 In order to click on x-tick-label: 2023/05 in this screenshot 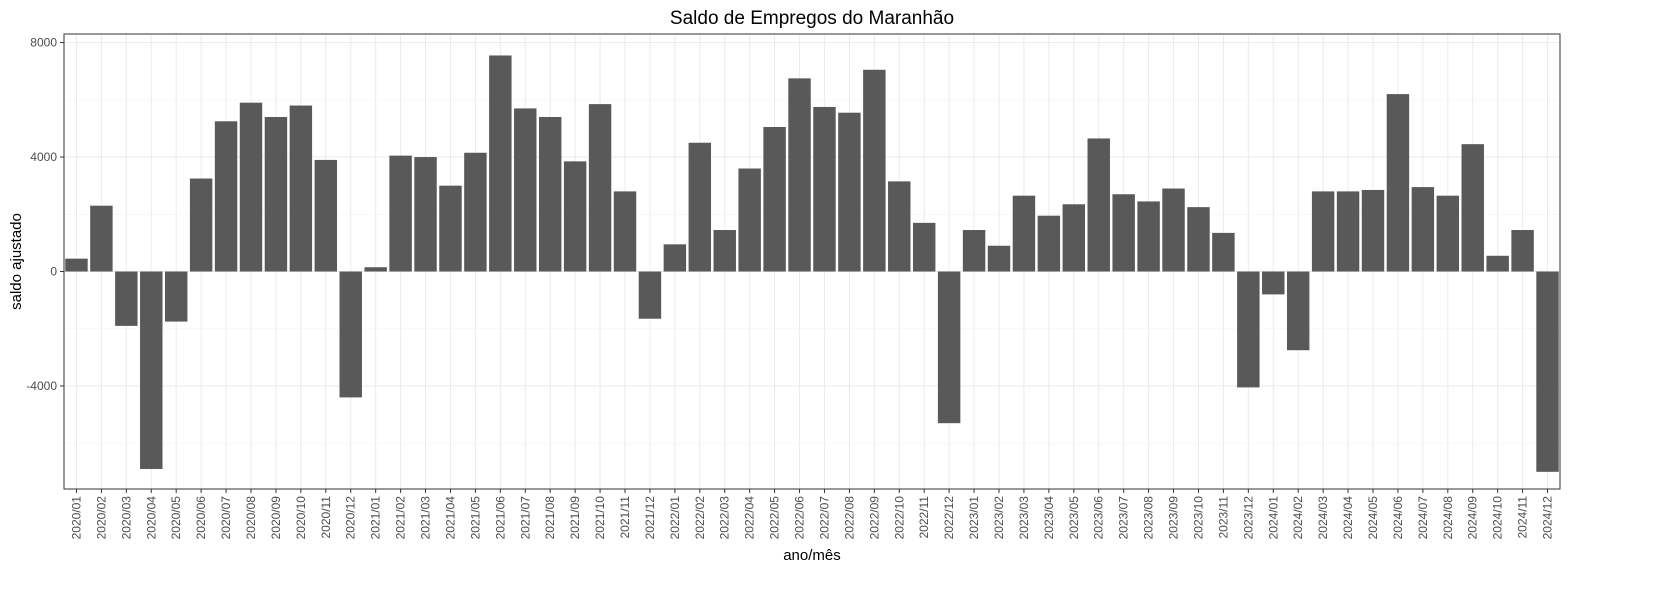, I will do `click(1074, 518)`.